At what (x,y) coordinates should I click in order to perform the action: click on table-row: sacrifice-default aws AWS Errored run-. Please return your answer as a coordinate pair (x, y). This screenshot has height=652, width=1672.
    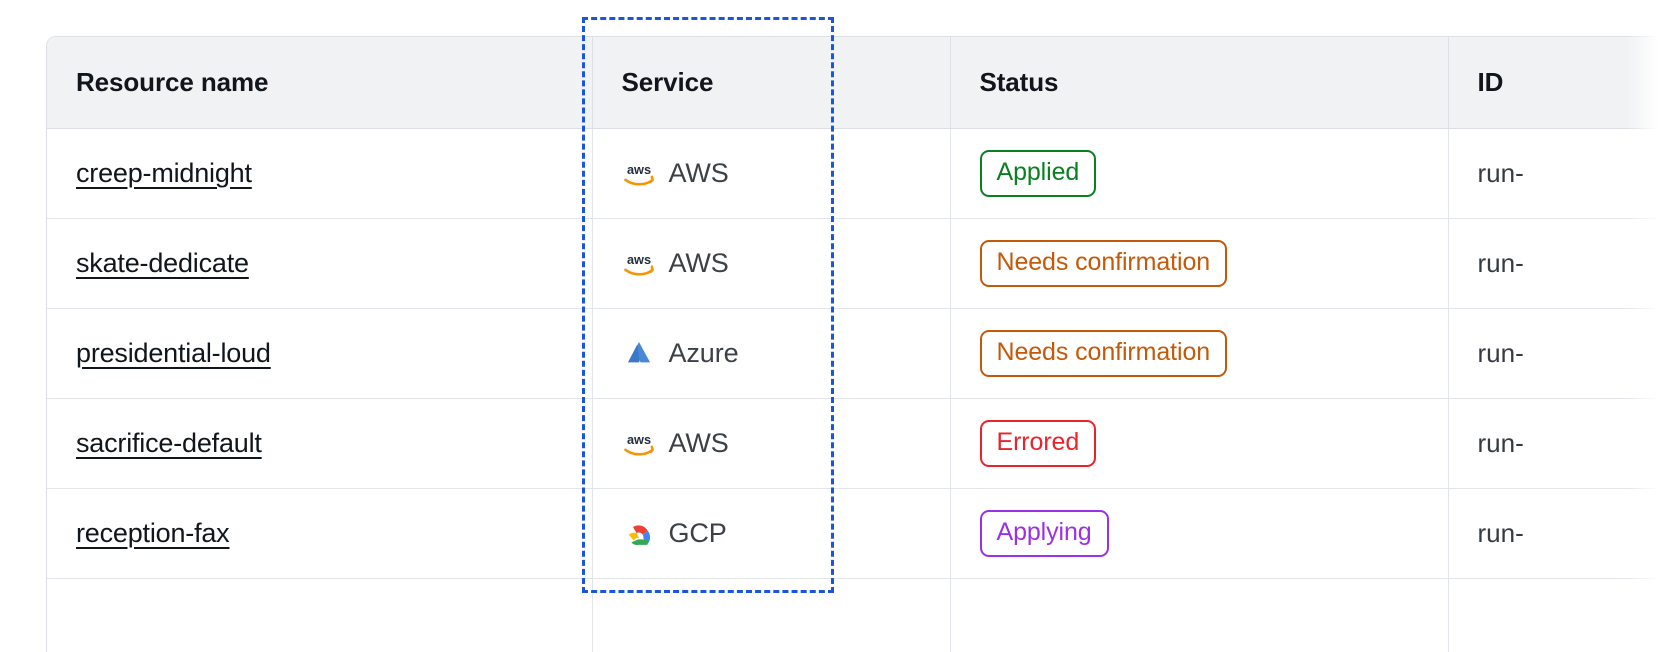
    Looking at the image, I should click on (859, 443).